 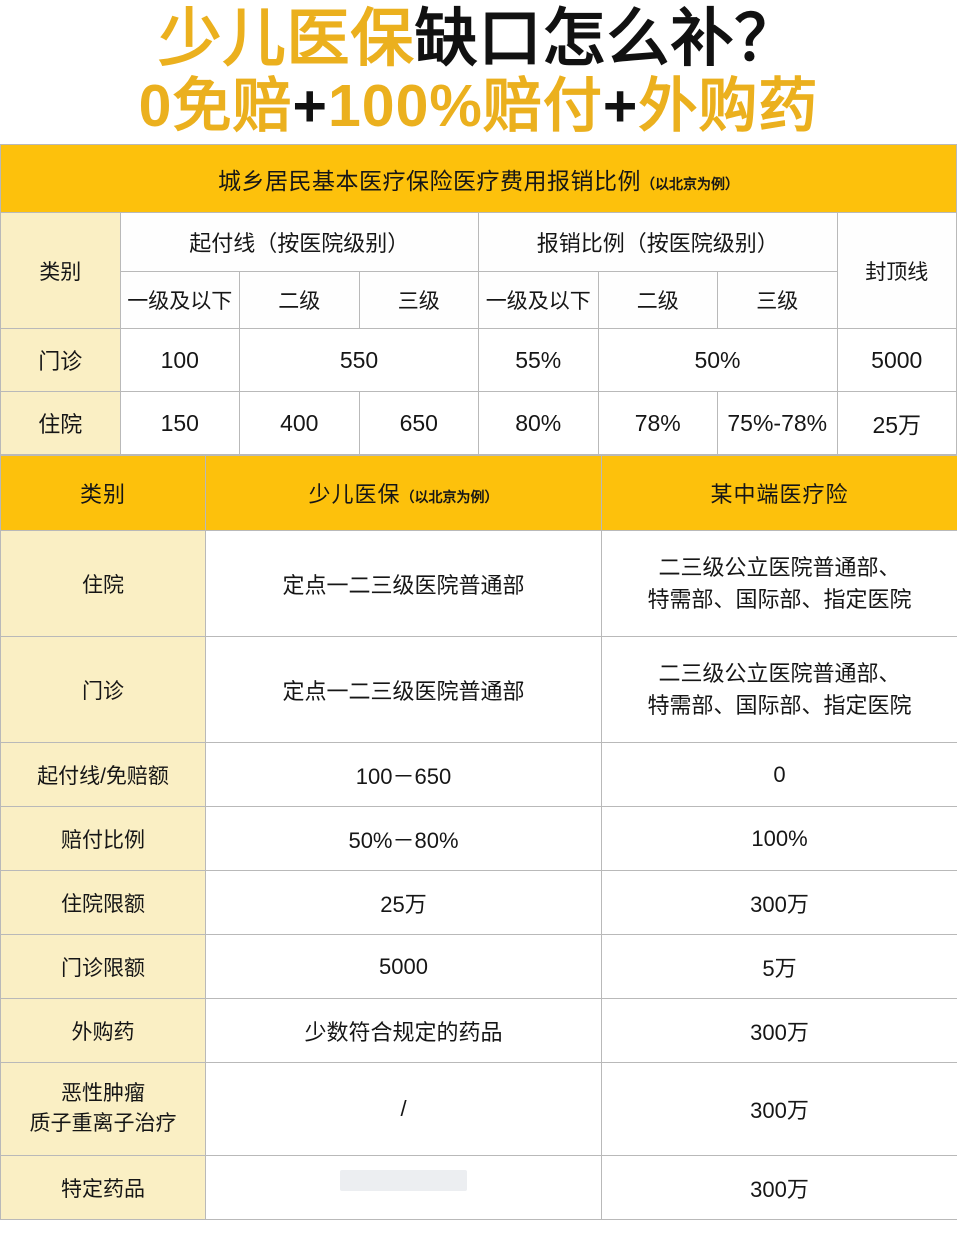 I want to click on table-row: 赔付比例 50%－80% 100%, so click(x=478, y=839).